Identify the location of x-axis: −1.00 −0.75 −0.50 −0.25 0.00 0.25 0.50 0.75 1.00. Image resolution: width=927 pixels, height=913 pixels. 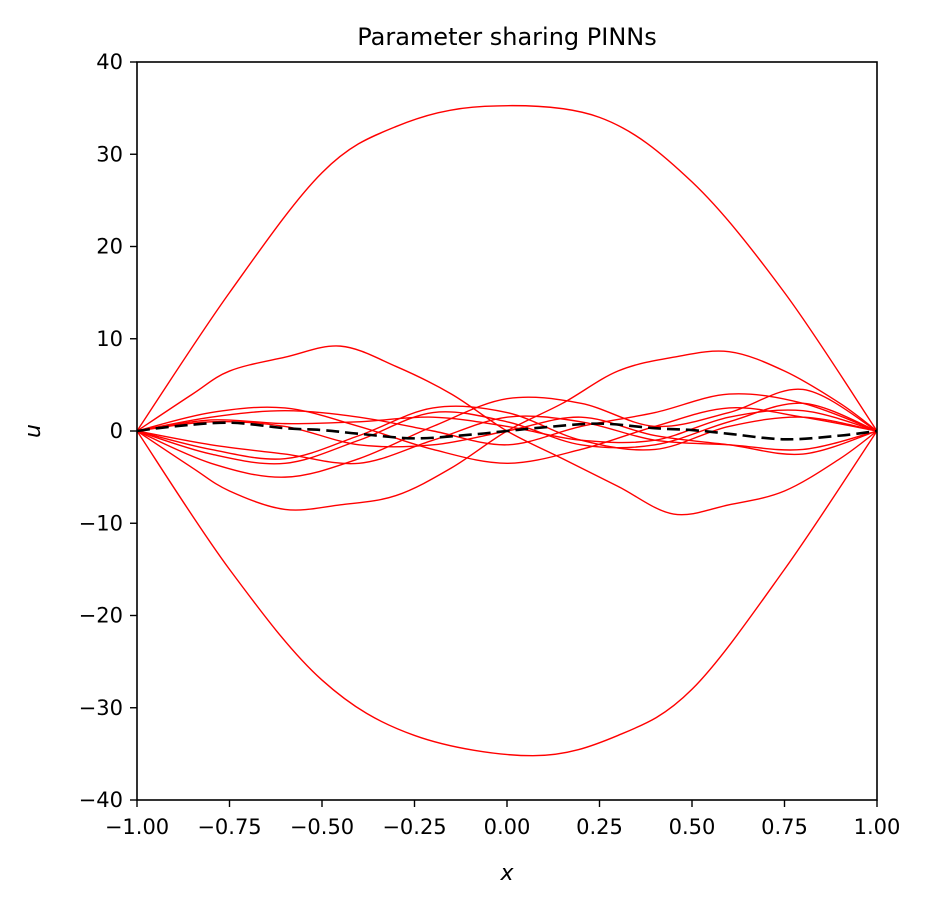
(503, 819).